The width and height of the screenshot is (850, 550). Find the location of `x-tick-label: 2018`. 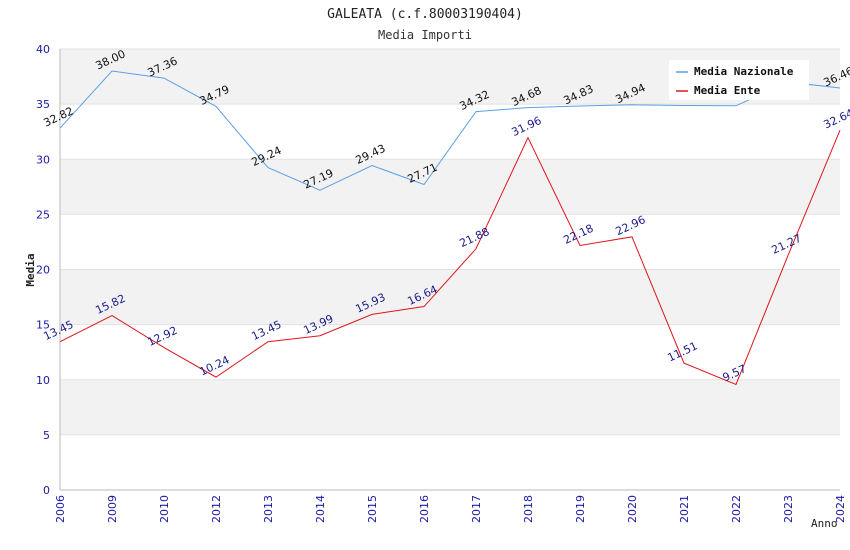

x-tick-label: 2018 is located at coordinates (528, 509).